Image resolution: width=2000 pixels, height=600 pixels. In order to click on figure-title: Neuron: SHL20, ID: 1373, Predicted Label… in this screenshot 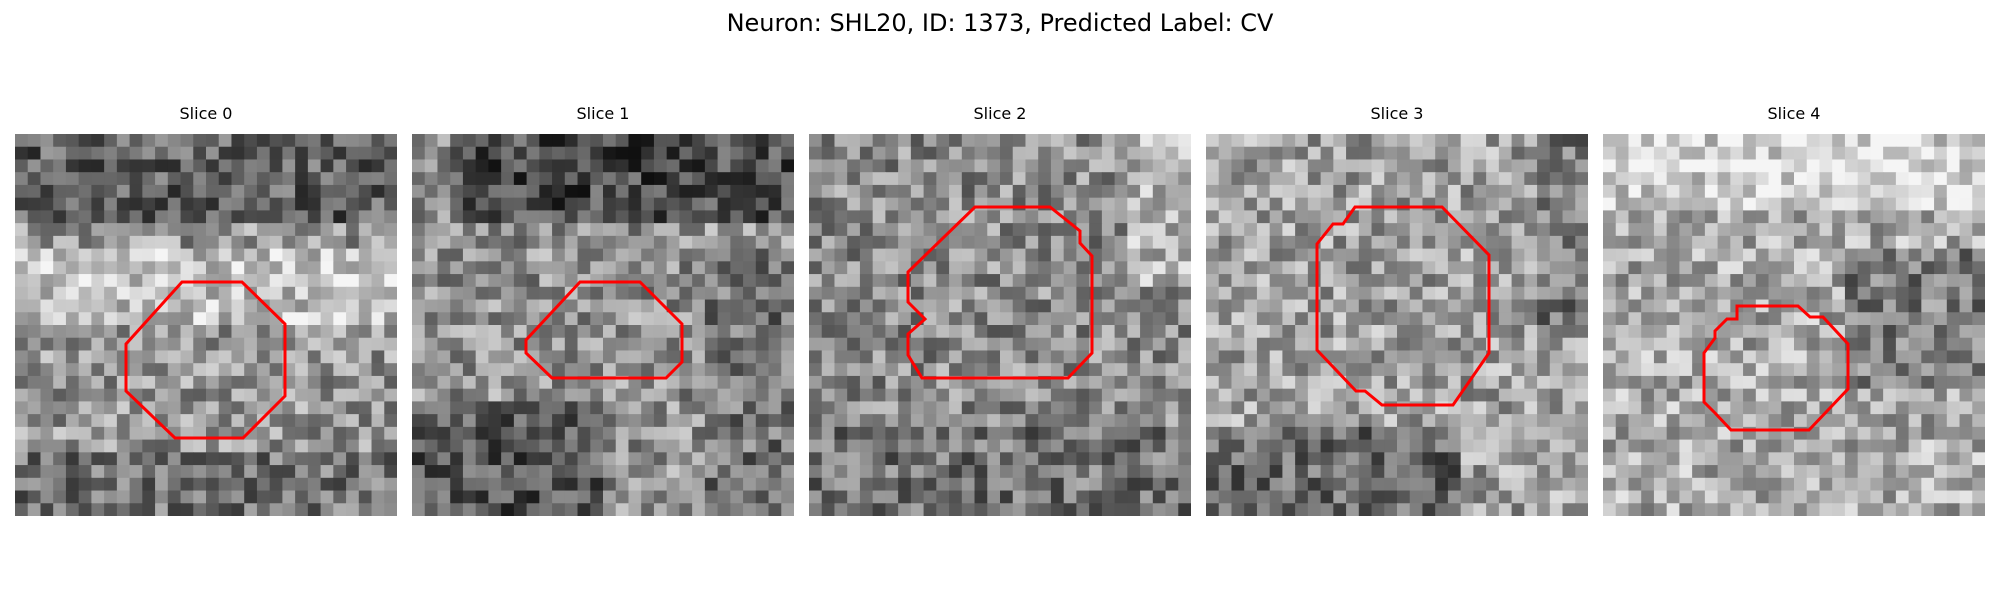, I will do `click(1000, 23)`.